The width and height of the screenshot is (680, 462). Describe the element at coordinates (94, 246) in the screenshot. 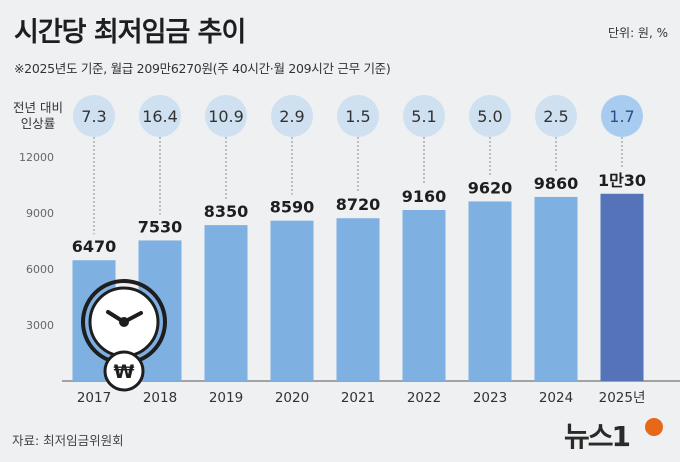

I see `value-label: 6470` at that location.